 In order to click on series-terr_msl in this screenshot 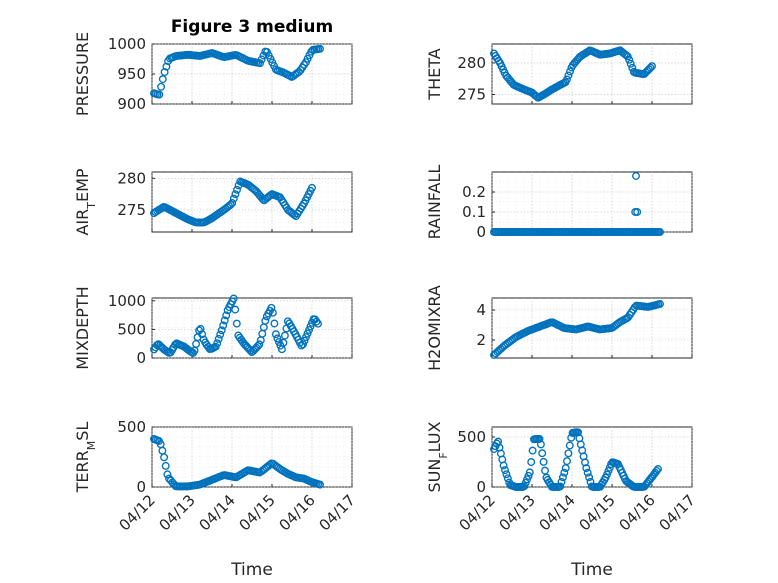, I will do `click(237, 463)`.